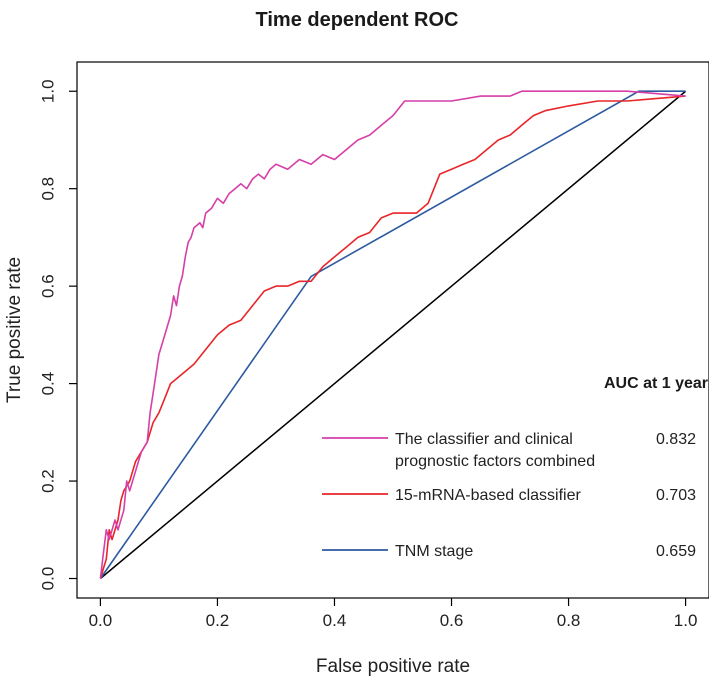 The height and width of the screenshot is (680, 709). I want to click on legend-label: The classifier and clinical, so click(484, 439).